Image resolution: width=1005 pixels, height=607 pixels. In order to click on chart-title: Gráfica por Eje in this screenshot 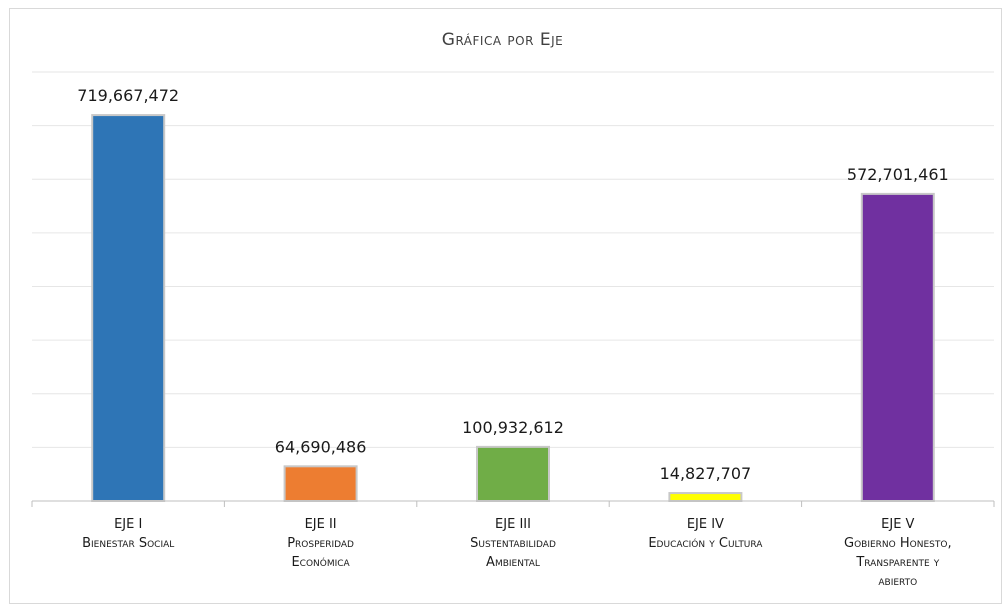, I will do `click(502, 40)`.